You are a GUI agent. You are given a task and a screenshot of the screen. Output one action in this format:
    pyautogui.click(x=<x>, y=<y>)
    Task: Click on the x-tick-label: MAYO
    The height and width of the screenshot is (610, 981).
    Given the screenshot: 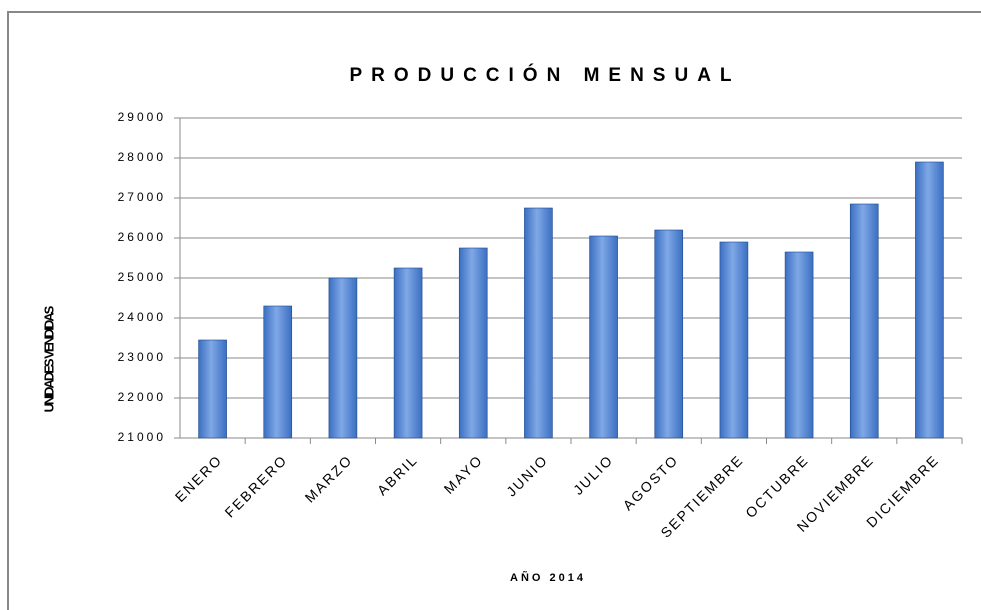 What is the action you would take?
    pyautogui.click(x=463, y=473)
    